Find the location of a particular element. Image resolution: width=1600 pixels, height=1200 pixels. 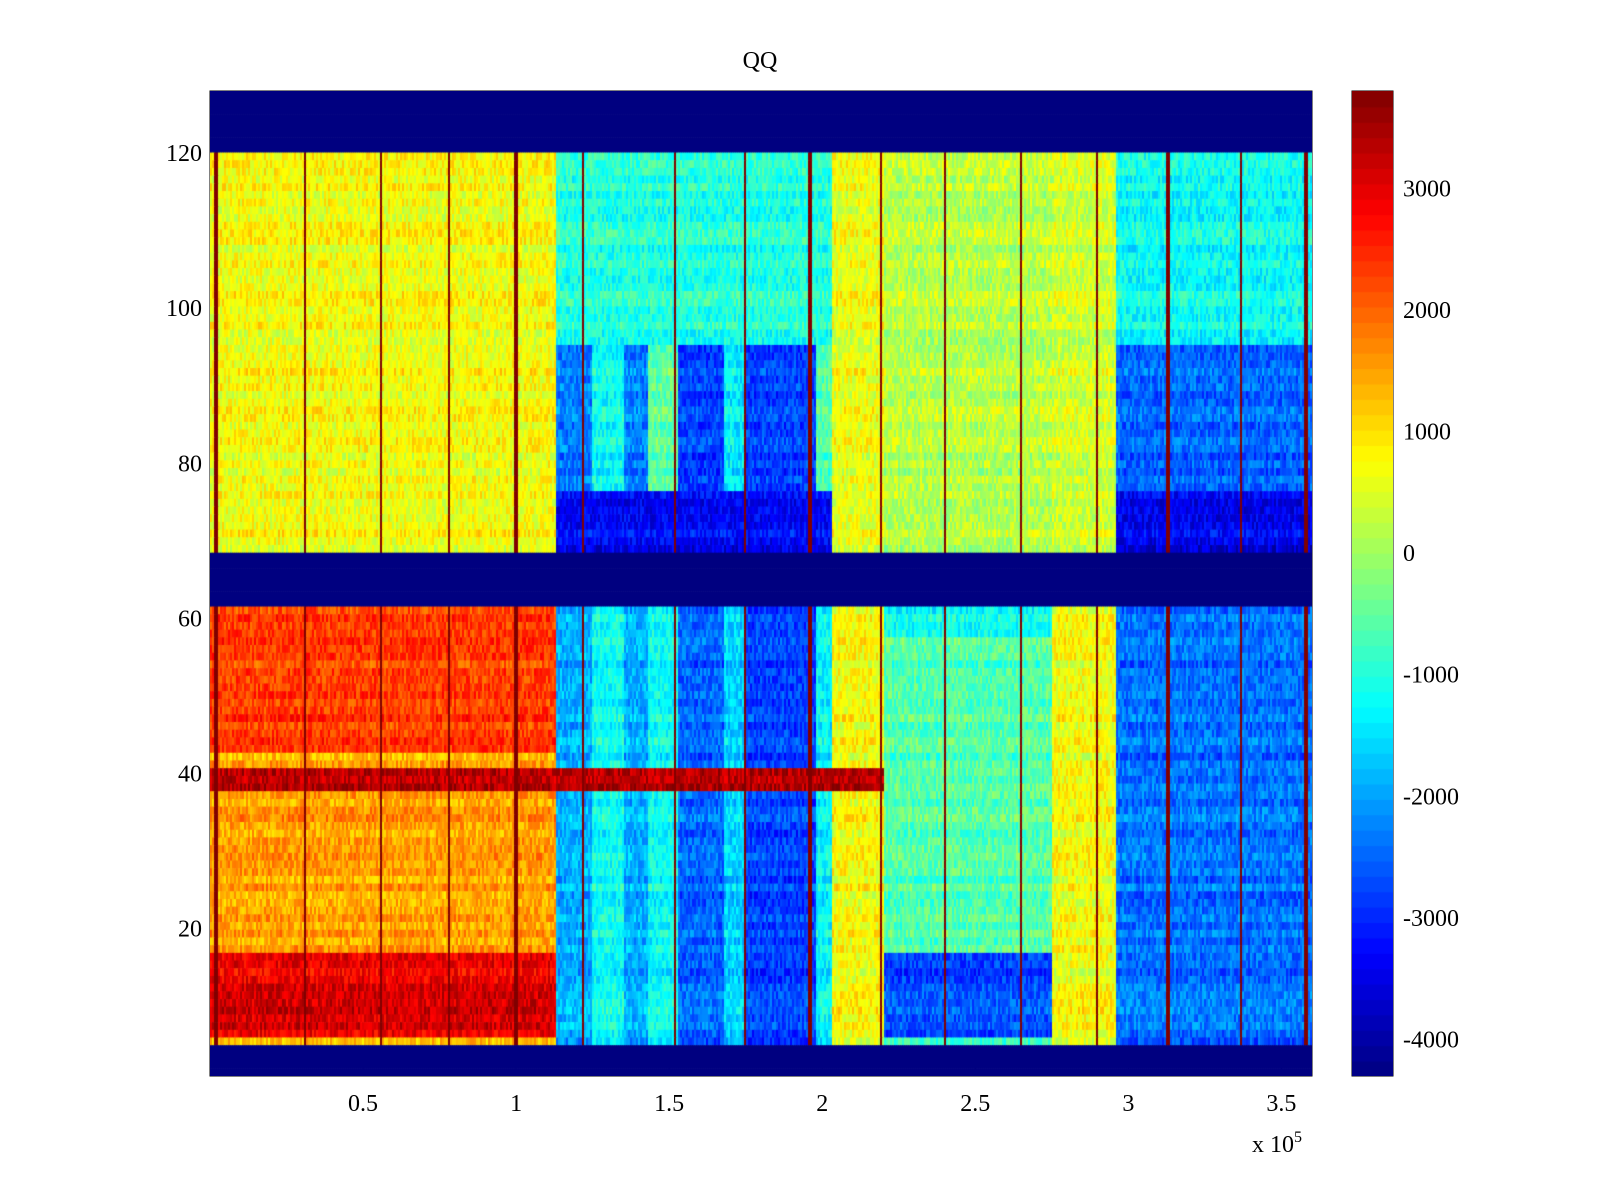

x-tick-label: 3 is located at coordinates (1128, 1104).